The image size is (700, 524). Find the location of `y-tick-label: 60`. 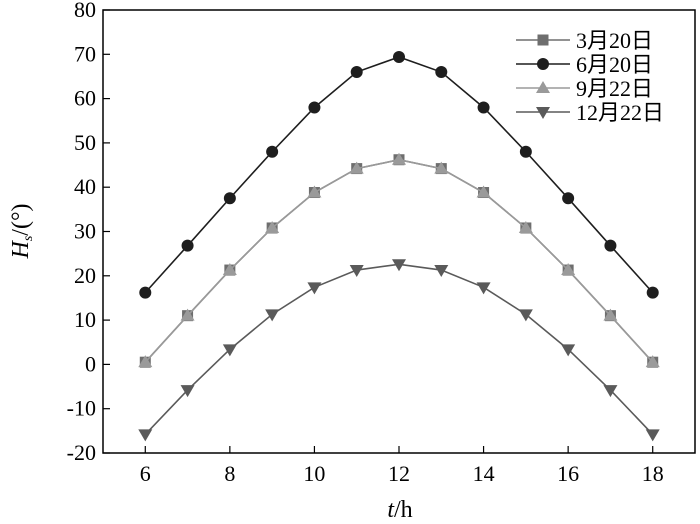

y-tick-label: 60 is located at coordinates (85, 98).